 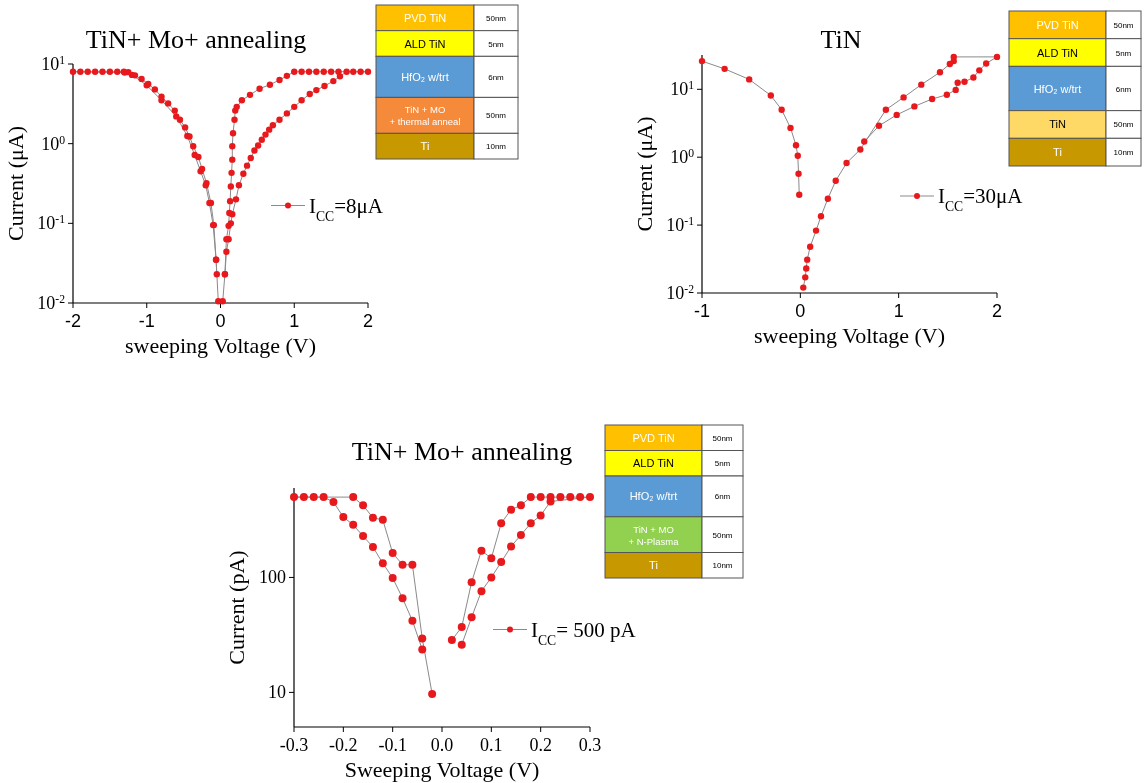 What do you see at coordinates (442, 745) in the screenshot?
I see `x-tick-label: 0.0` at bounding box center [442, 745].